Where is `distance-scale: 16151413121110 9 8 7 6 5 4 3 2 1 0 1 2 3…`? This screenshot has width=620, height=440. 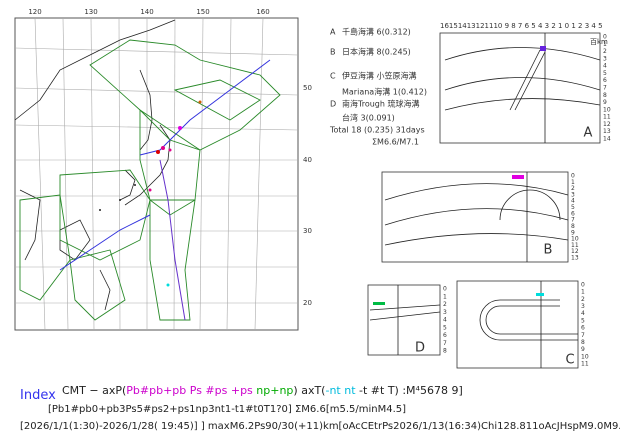
distance-scale: 16151413121110 9 8 7 6 5 4 3 2 1 0 1 2 3… is located at coordinates (521, 26).